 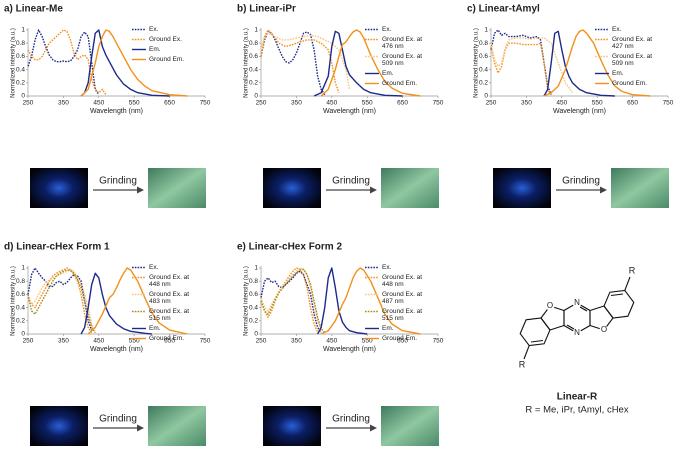 I want to click on legend-label: Ground Ex. at 483 nm, so click(x=169, y=298).